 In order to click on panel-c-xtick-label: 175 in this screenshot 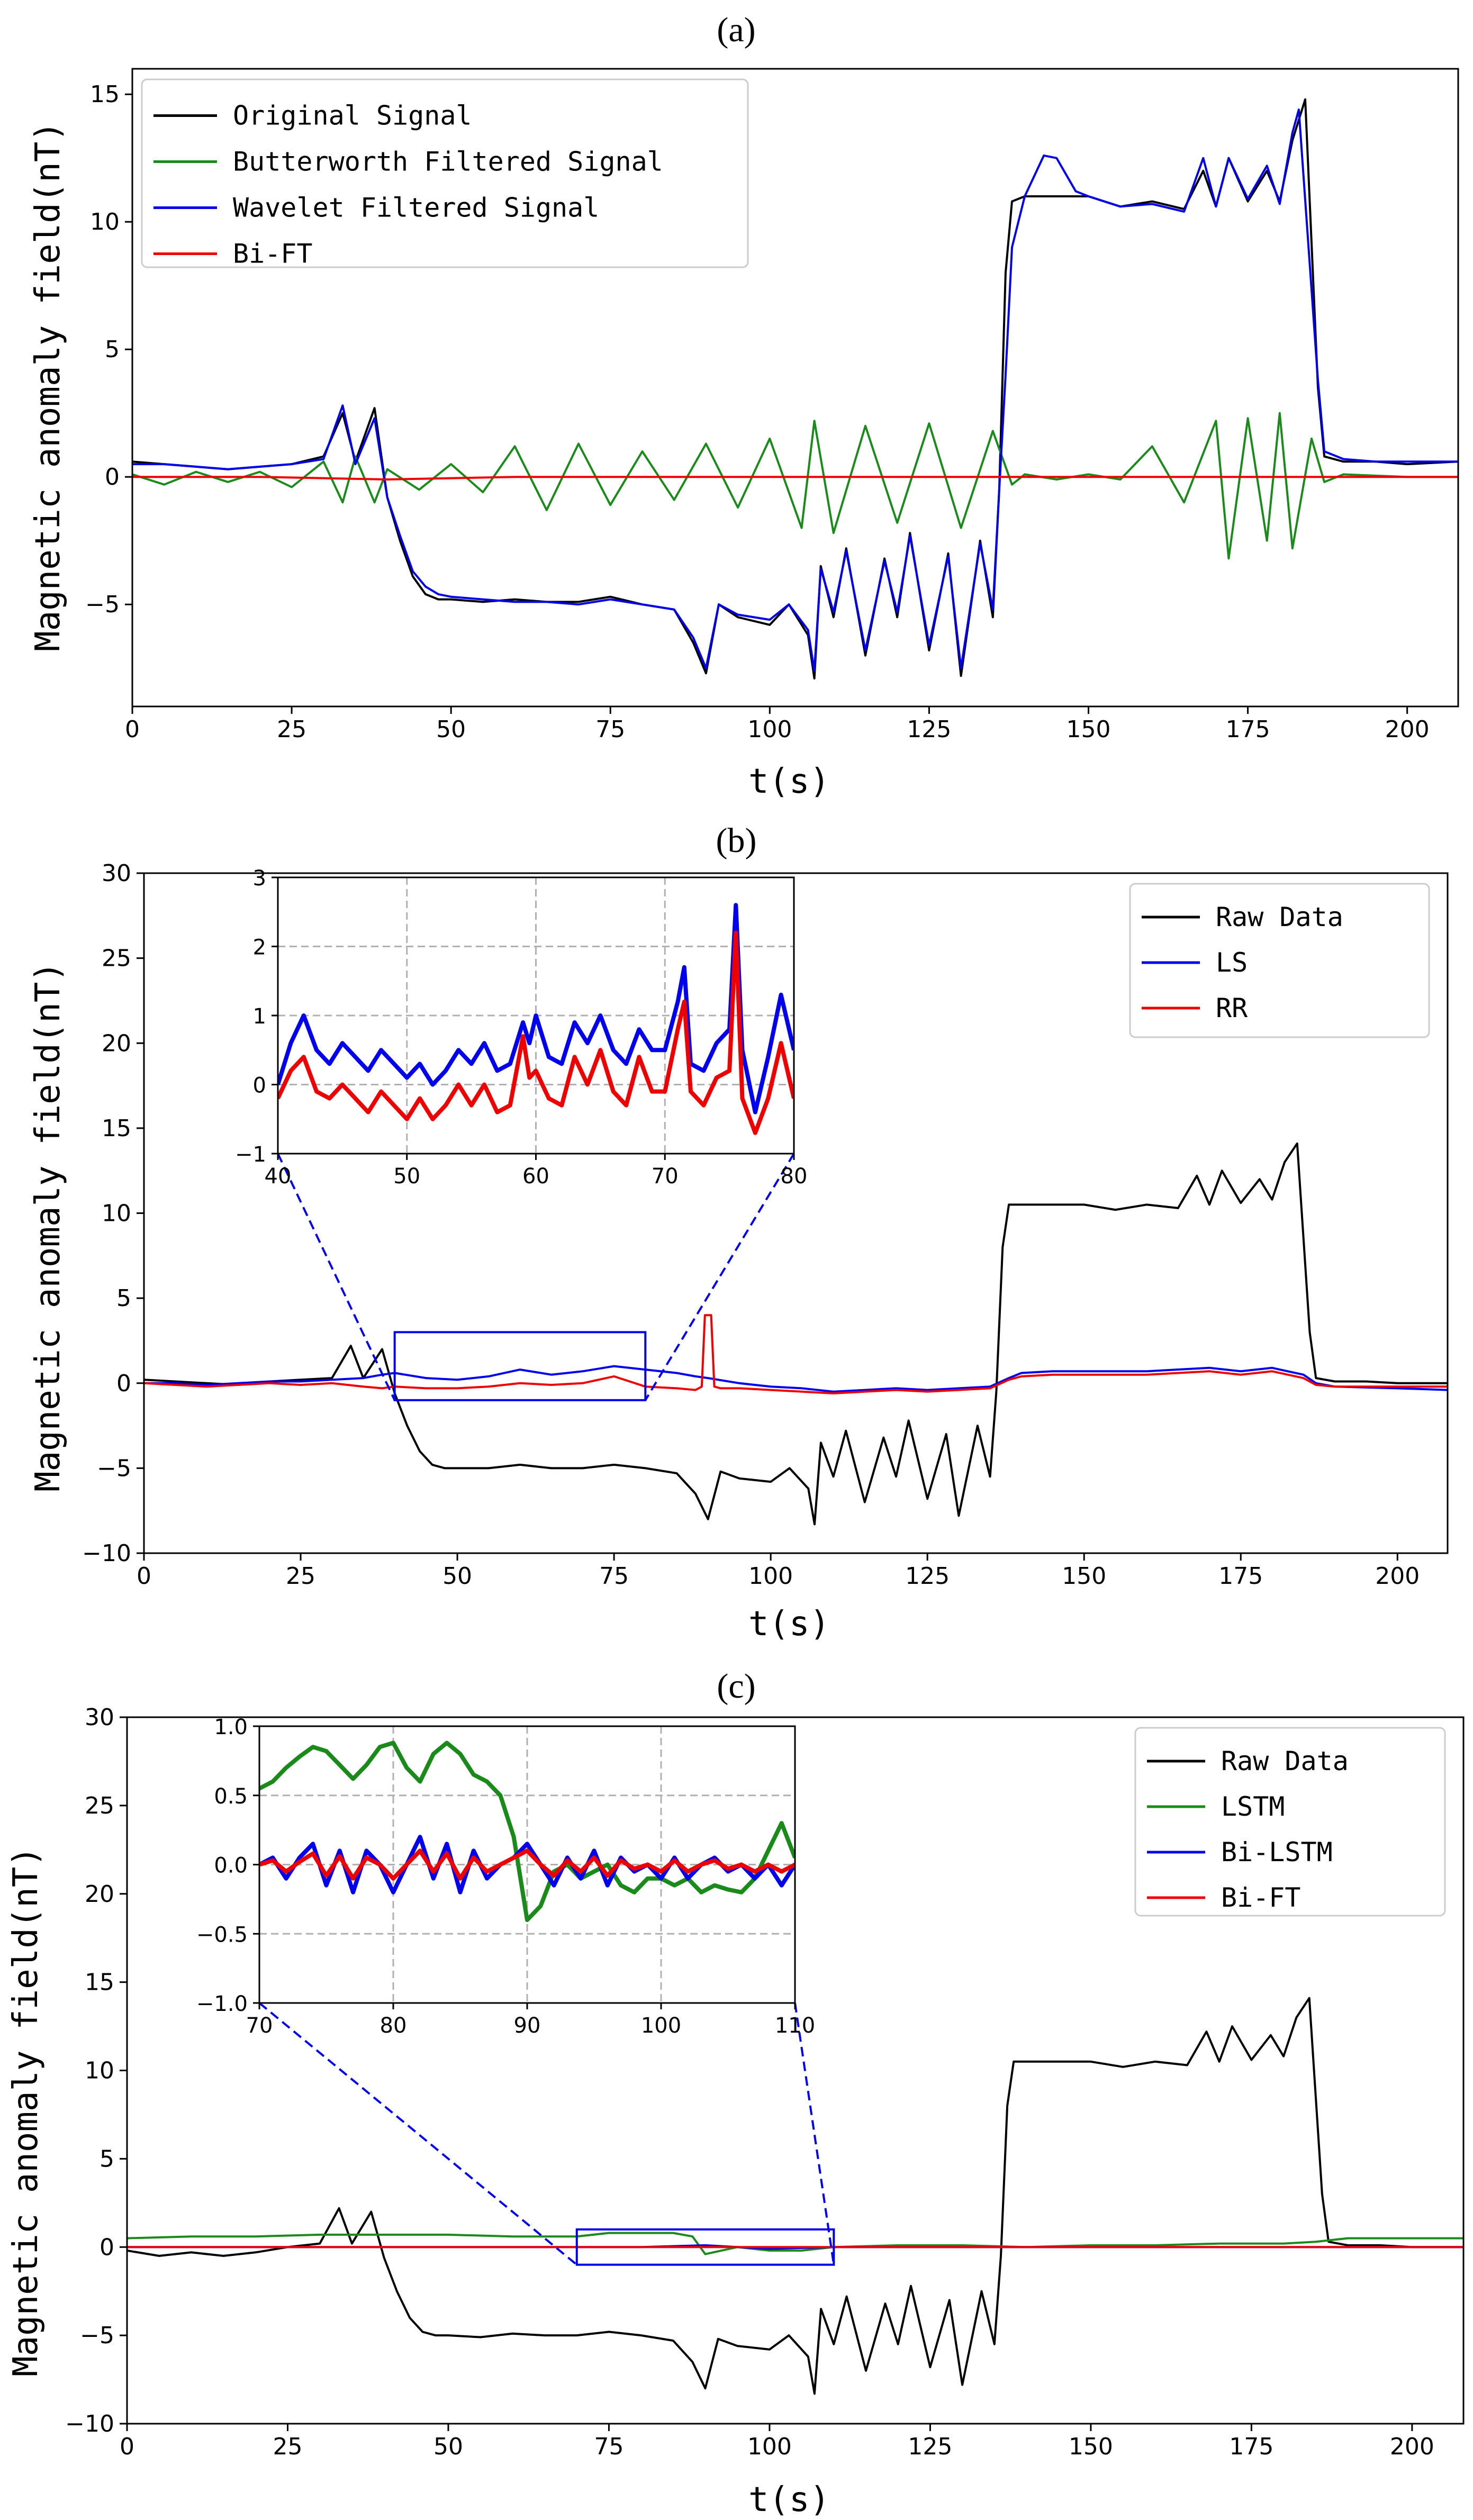, I will do `click(1251, 2447)`.